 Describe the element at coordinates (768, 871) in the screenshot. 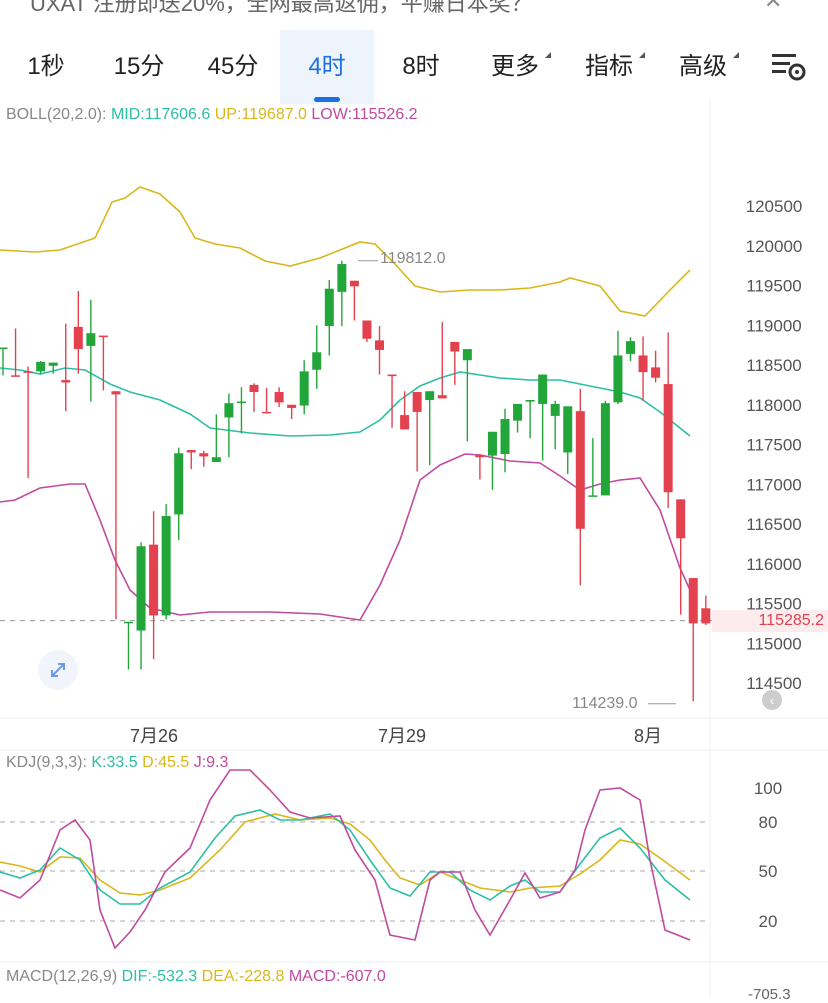

I see `kdj-tick-label: 50` at that location.